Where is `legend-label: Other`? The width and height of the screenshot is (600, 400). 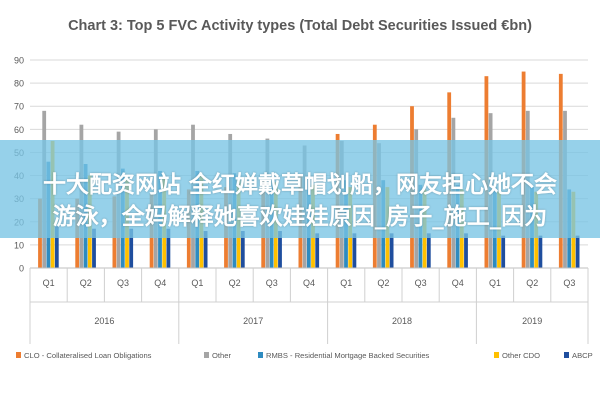 legend-label: Other is located at coordinates (221, 355).